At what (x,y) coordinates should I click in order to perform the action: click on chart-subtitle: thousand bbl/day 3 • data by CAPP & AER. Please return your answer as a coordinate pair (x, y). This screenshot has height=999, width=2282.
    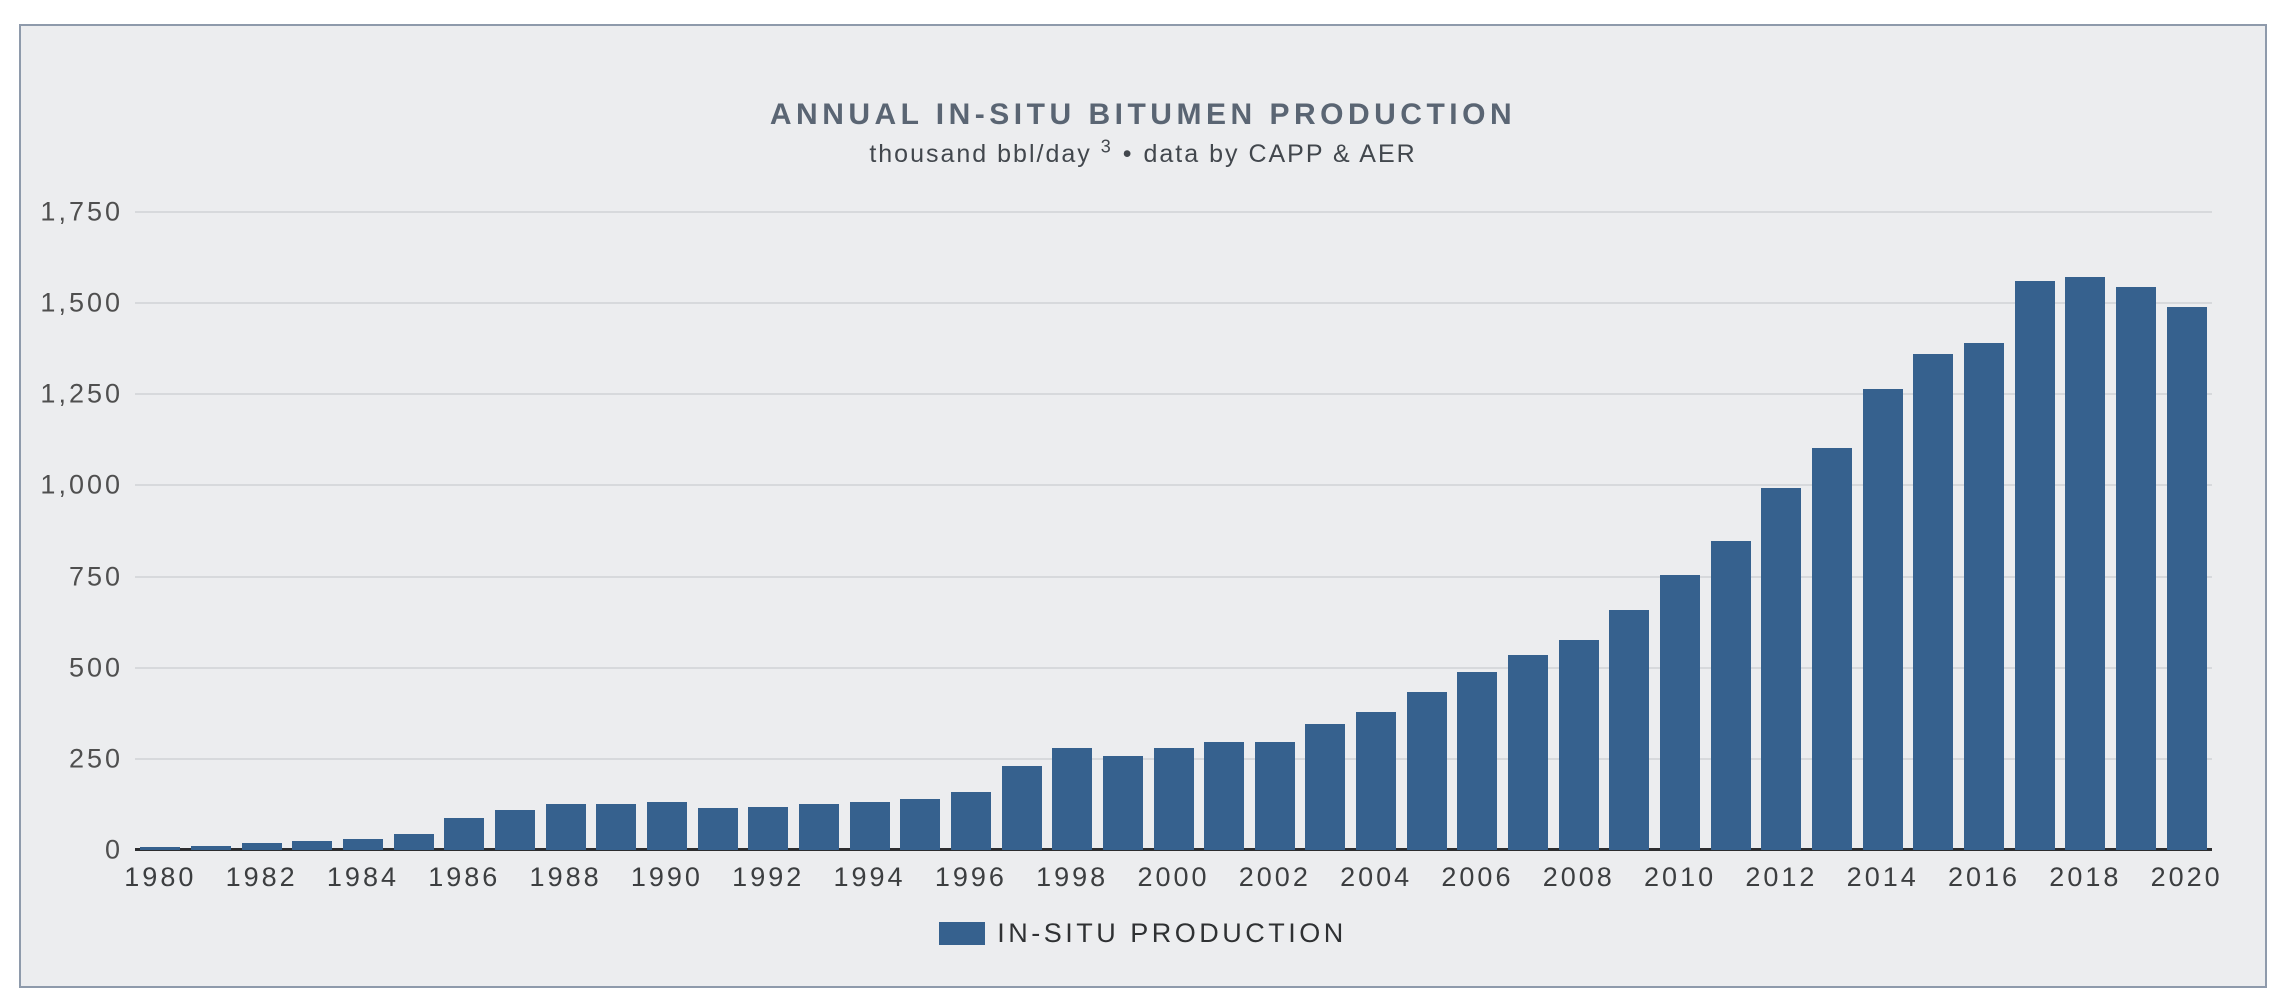
    Looking at the image, I should click on (1143, 152).